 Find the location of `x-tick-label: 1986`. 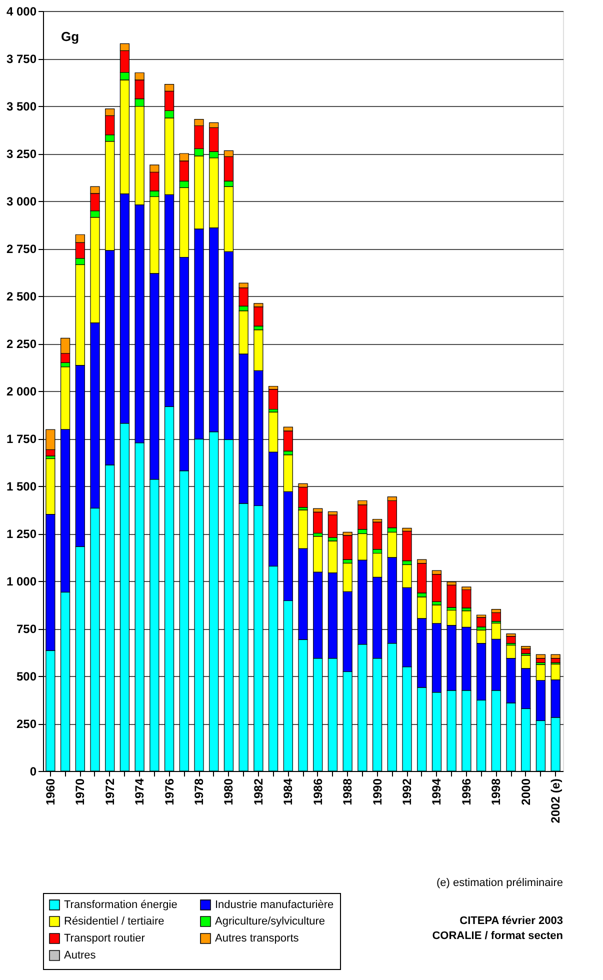

x-tick-label: 1986 is located at coordinates (317, 792).